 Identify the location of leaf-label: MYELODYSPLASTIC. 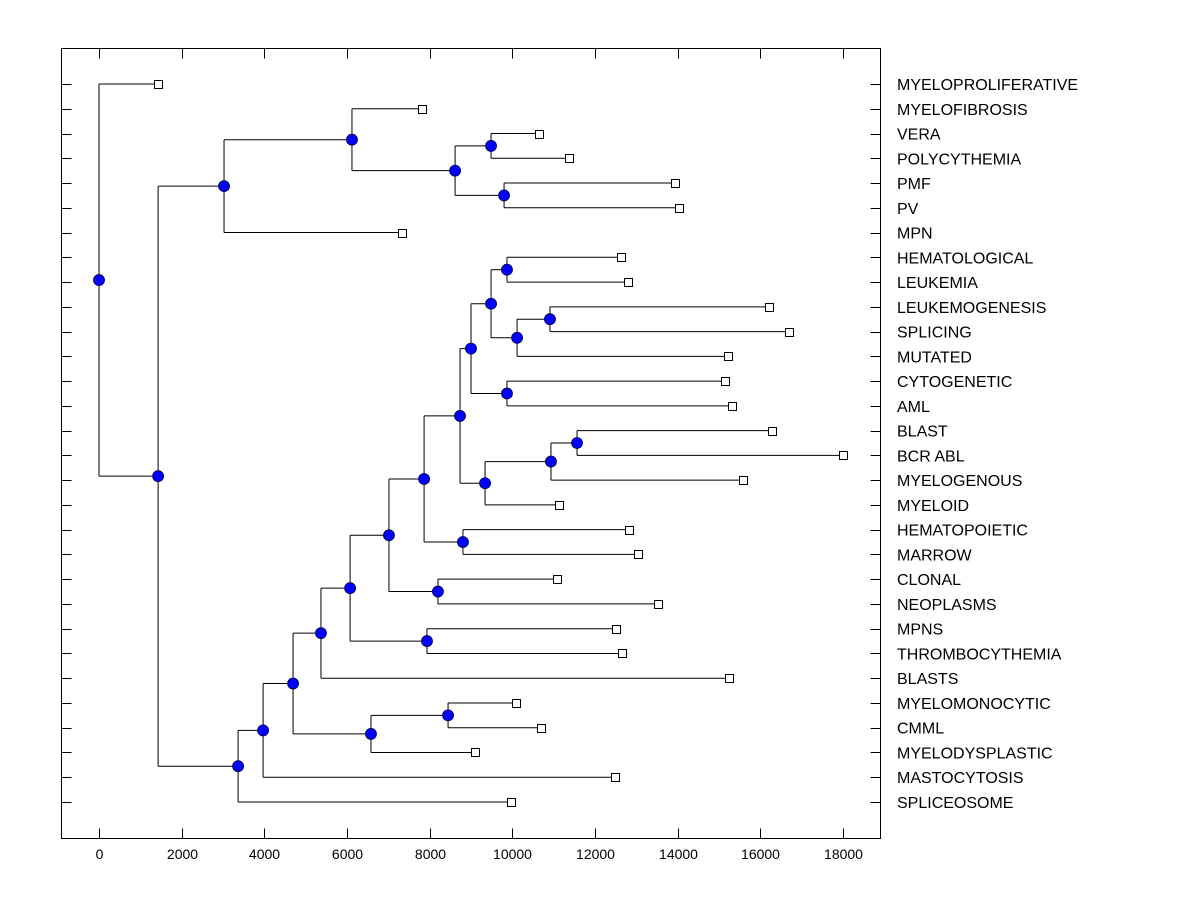
(975, 753).